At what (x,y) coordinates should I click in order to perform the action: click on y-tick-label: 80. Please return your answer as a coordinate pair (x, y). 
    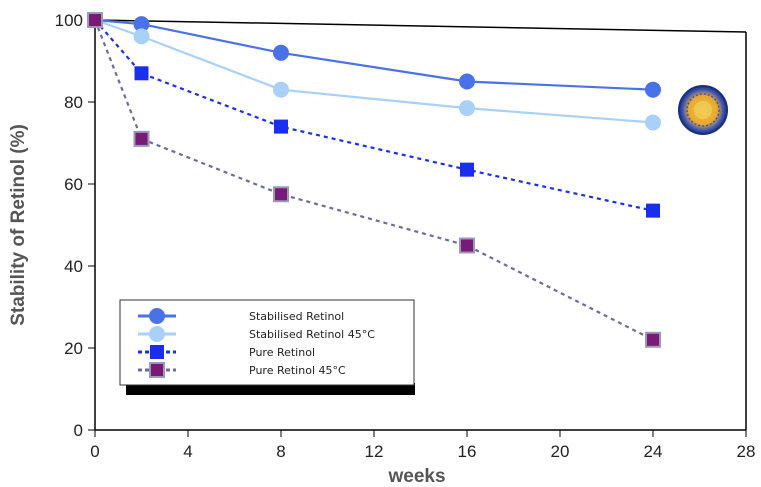
    Looking at the image, I should click on (73, 102).